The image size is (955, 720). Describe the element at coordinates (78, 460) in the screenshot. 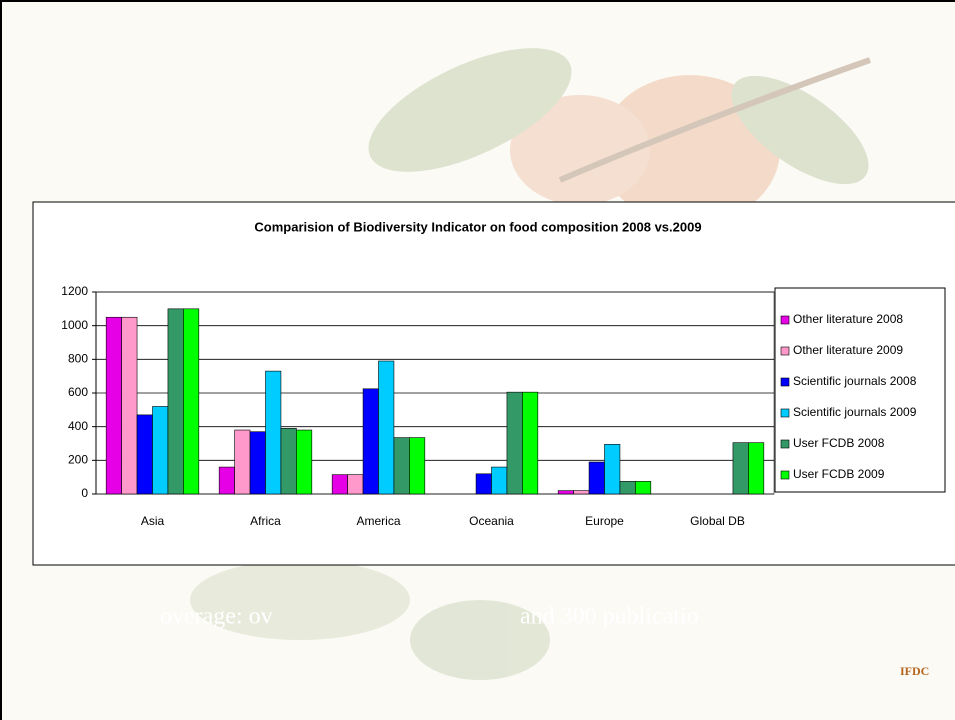

I see `y-tick-label: 200` at that location.